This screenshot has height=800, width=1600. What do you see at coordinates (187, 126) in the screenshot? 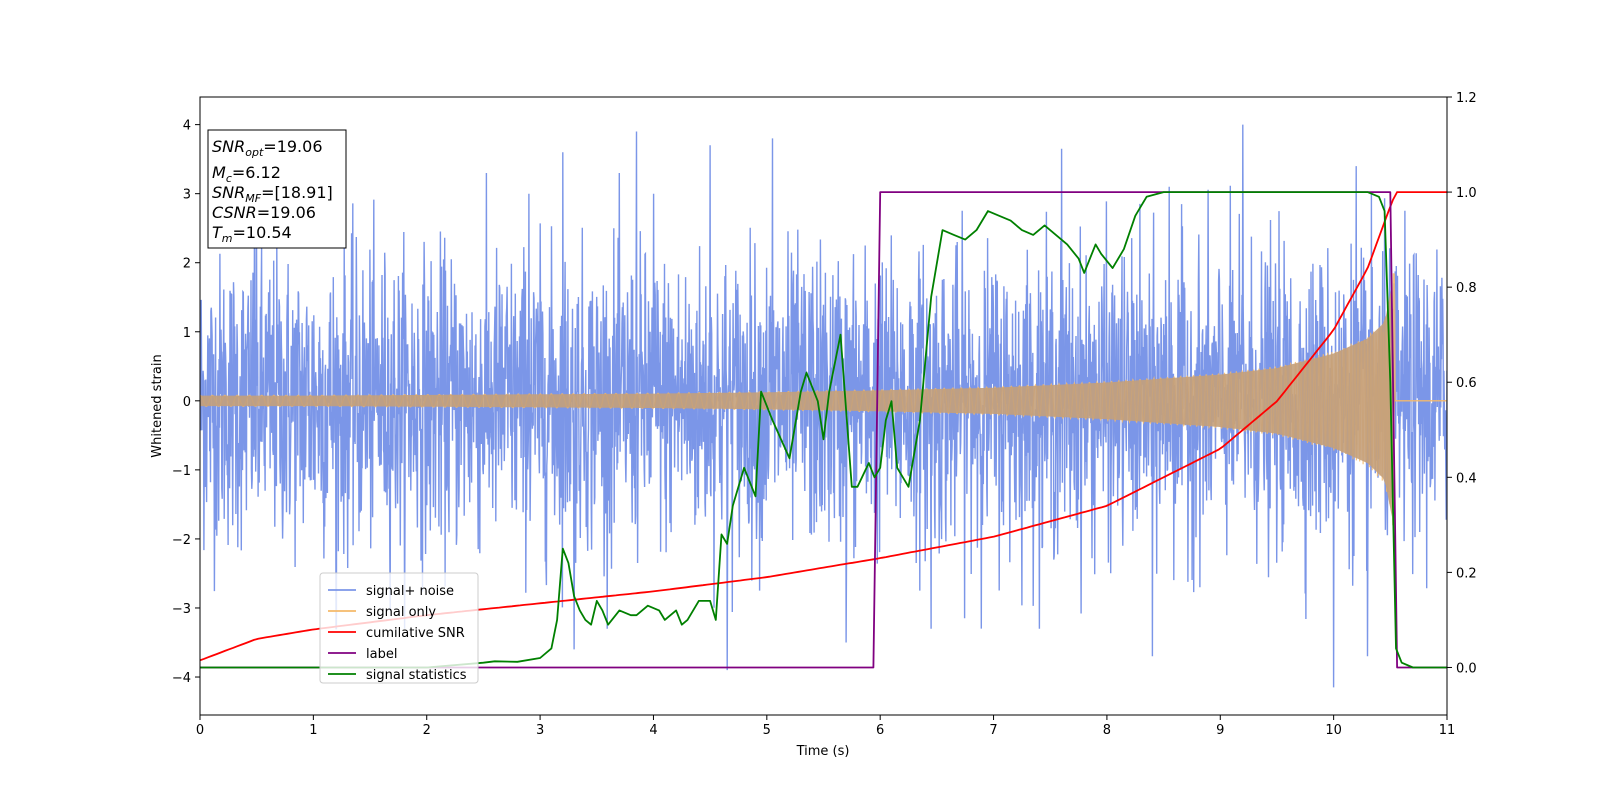
I see `y-tick-label: 4` at bounding box center [187, 126].